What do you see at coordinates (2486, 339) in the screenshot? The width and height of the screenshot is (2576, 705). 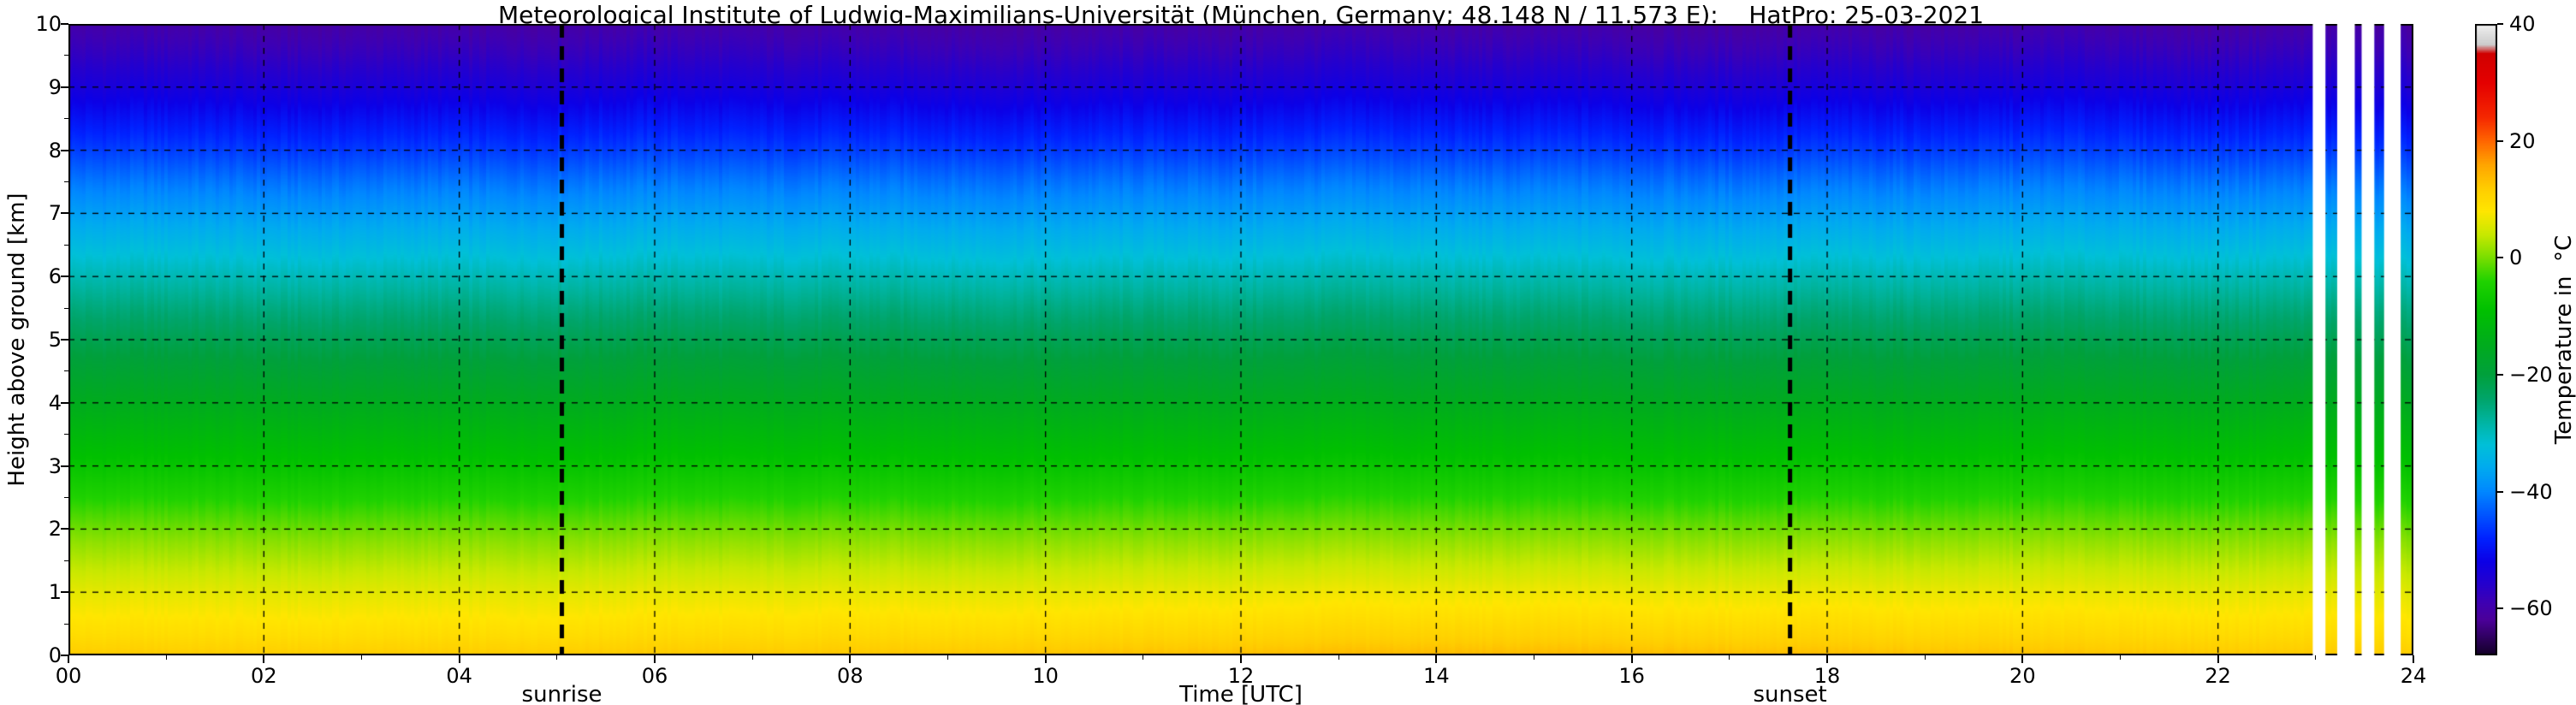 I see `colorbar-canvas` at bounding box center [2486, 339].